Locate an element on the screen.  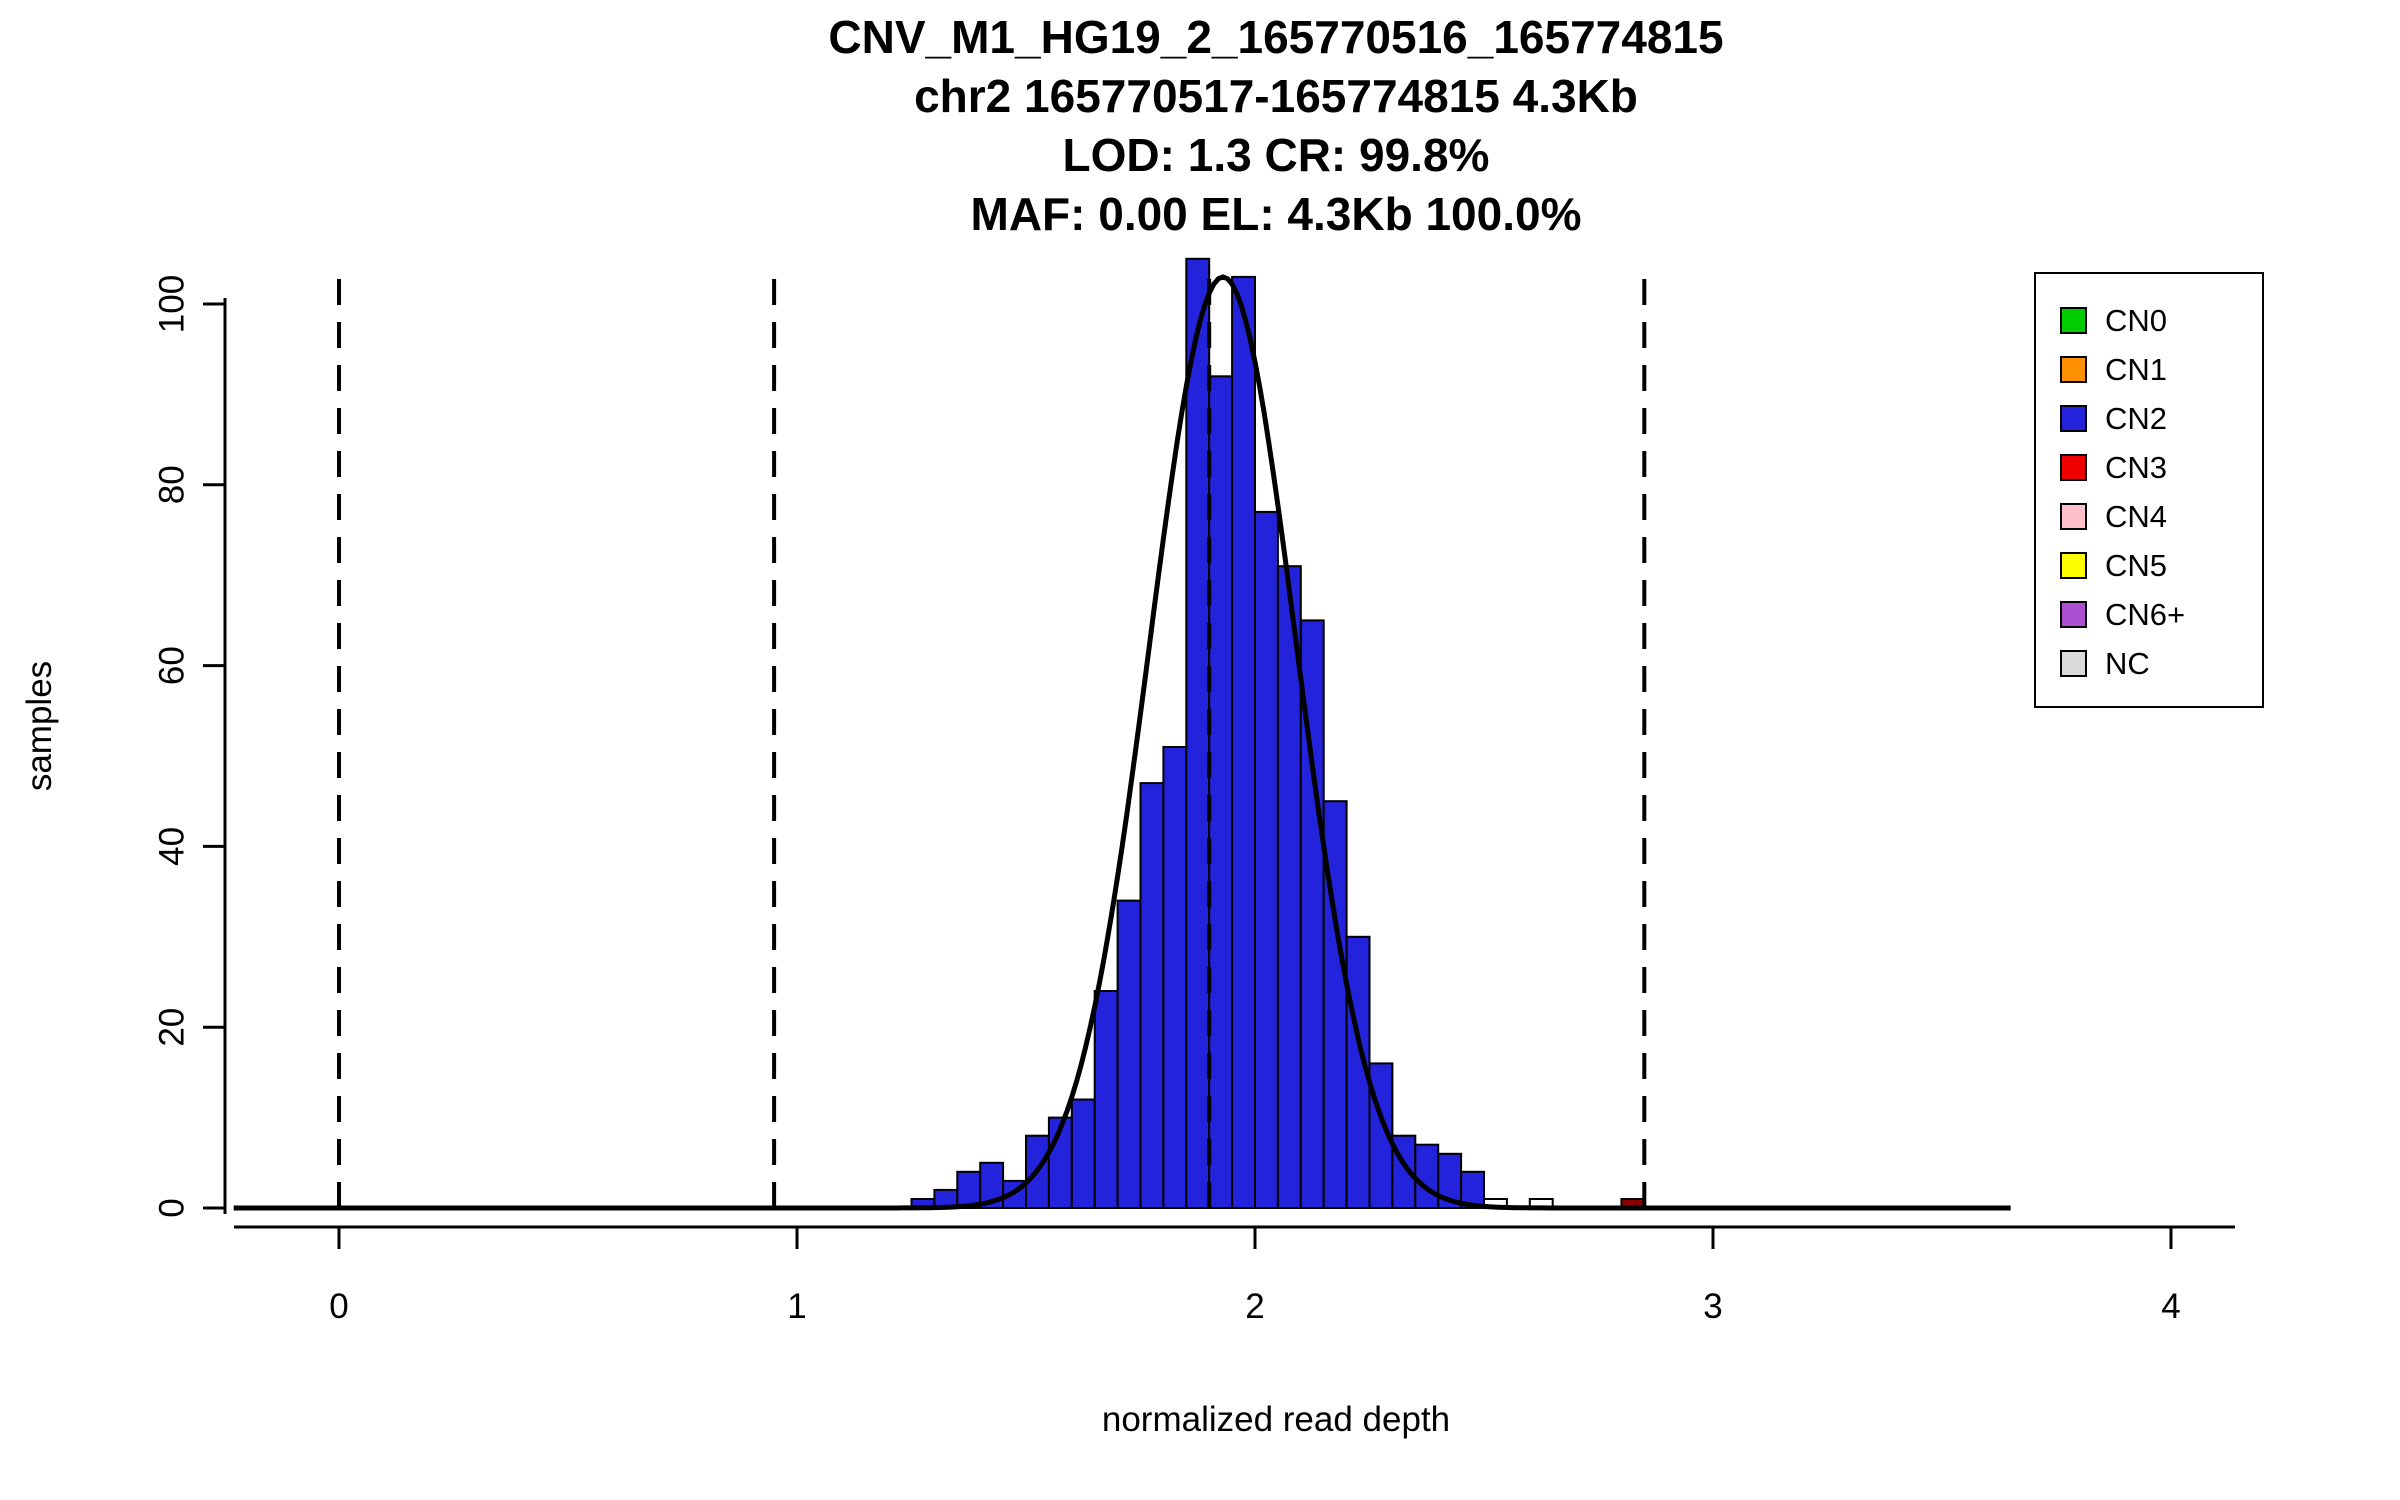
legend-item: NC is located at coordinates (2161, 663).